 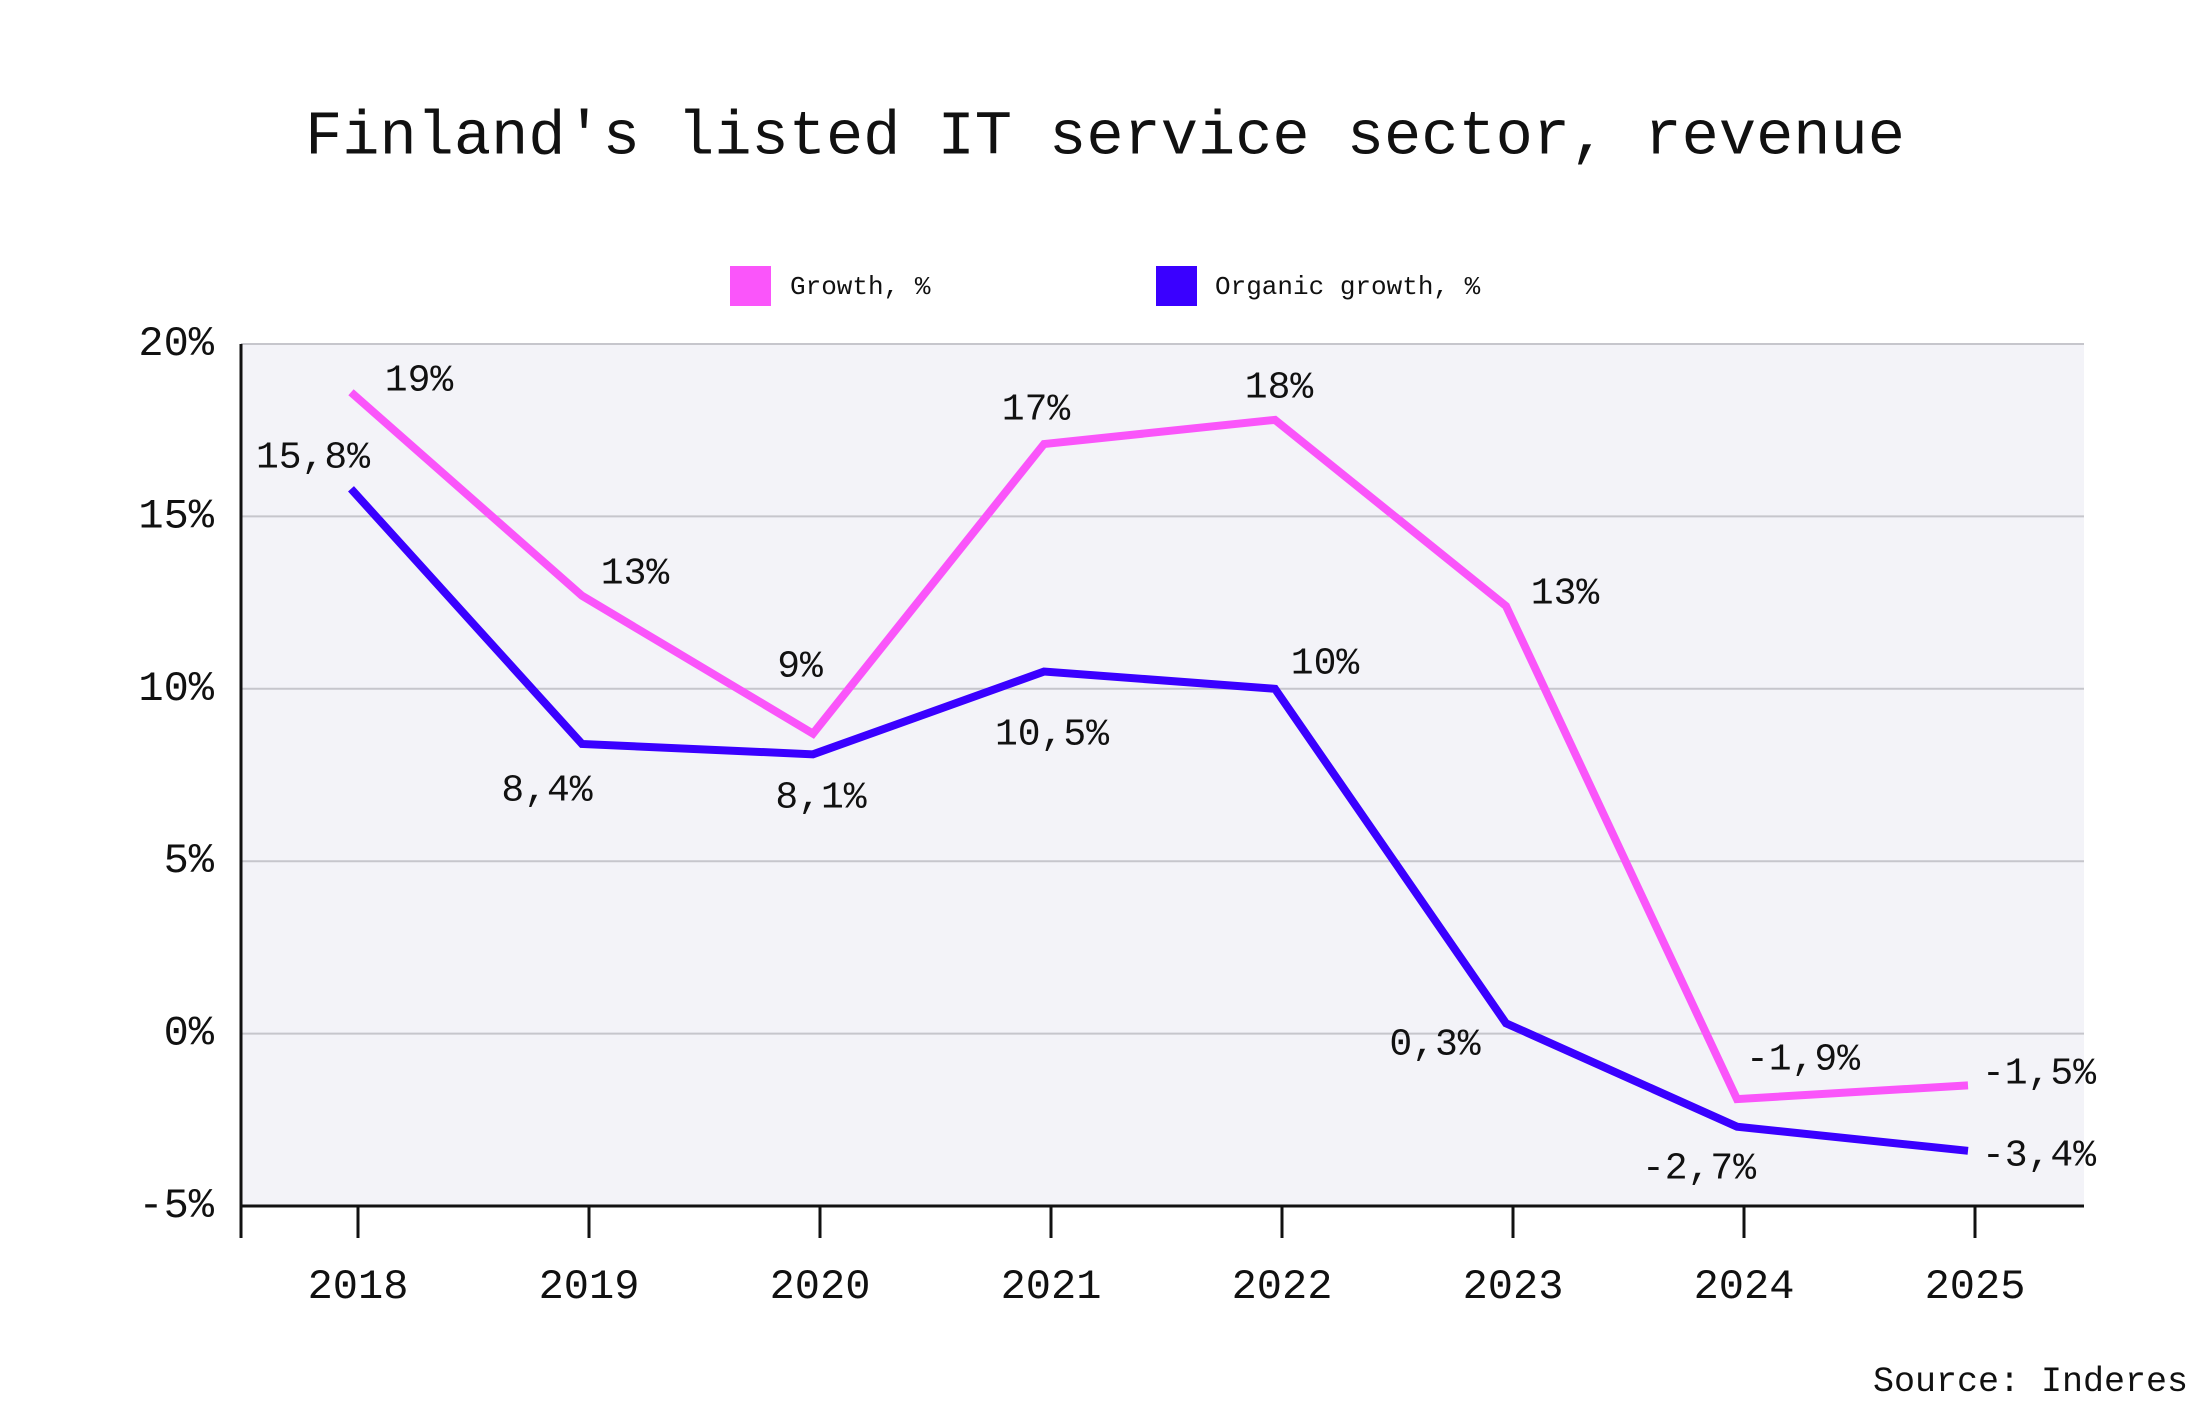 I want to click on legend-label: Organic growth, %, so click(x=1348, y=287).